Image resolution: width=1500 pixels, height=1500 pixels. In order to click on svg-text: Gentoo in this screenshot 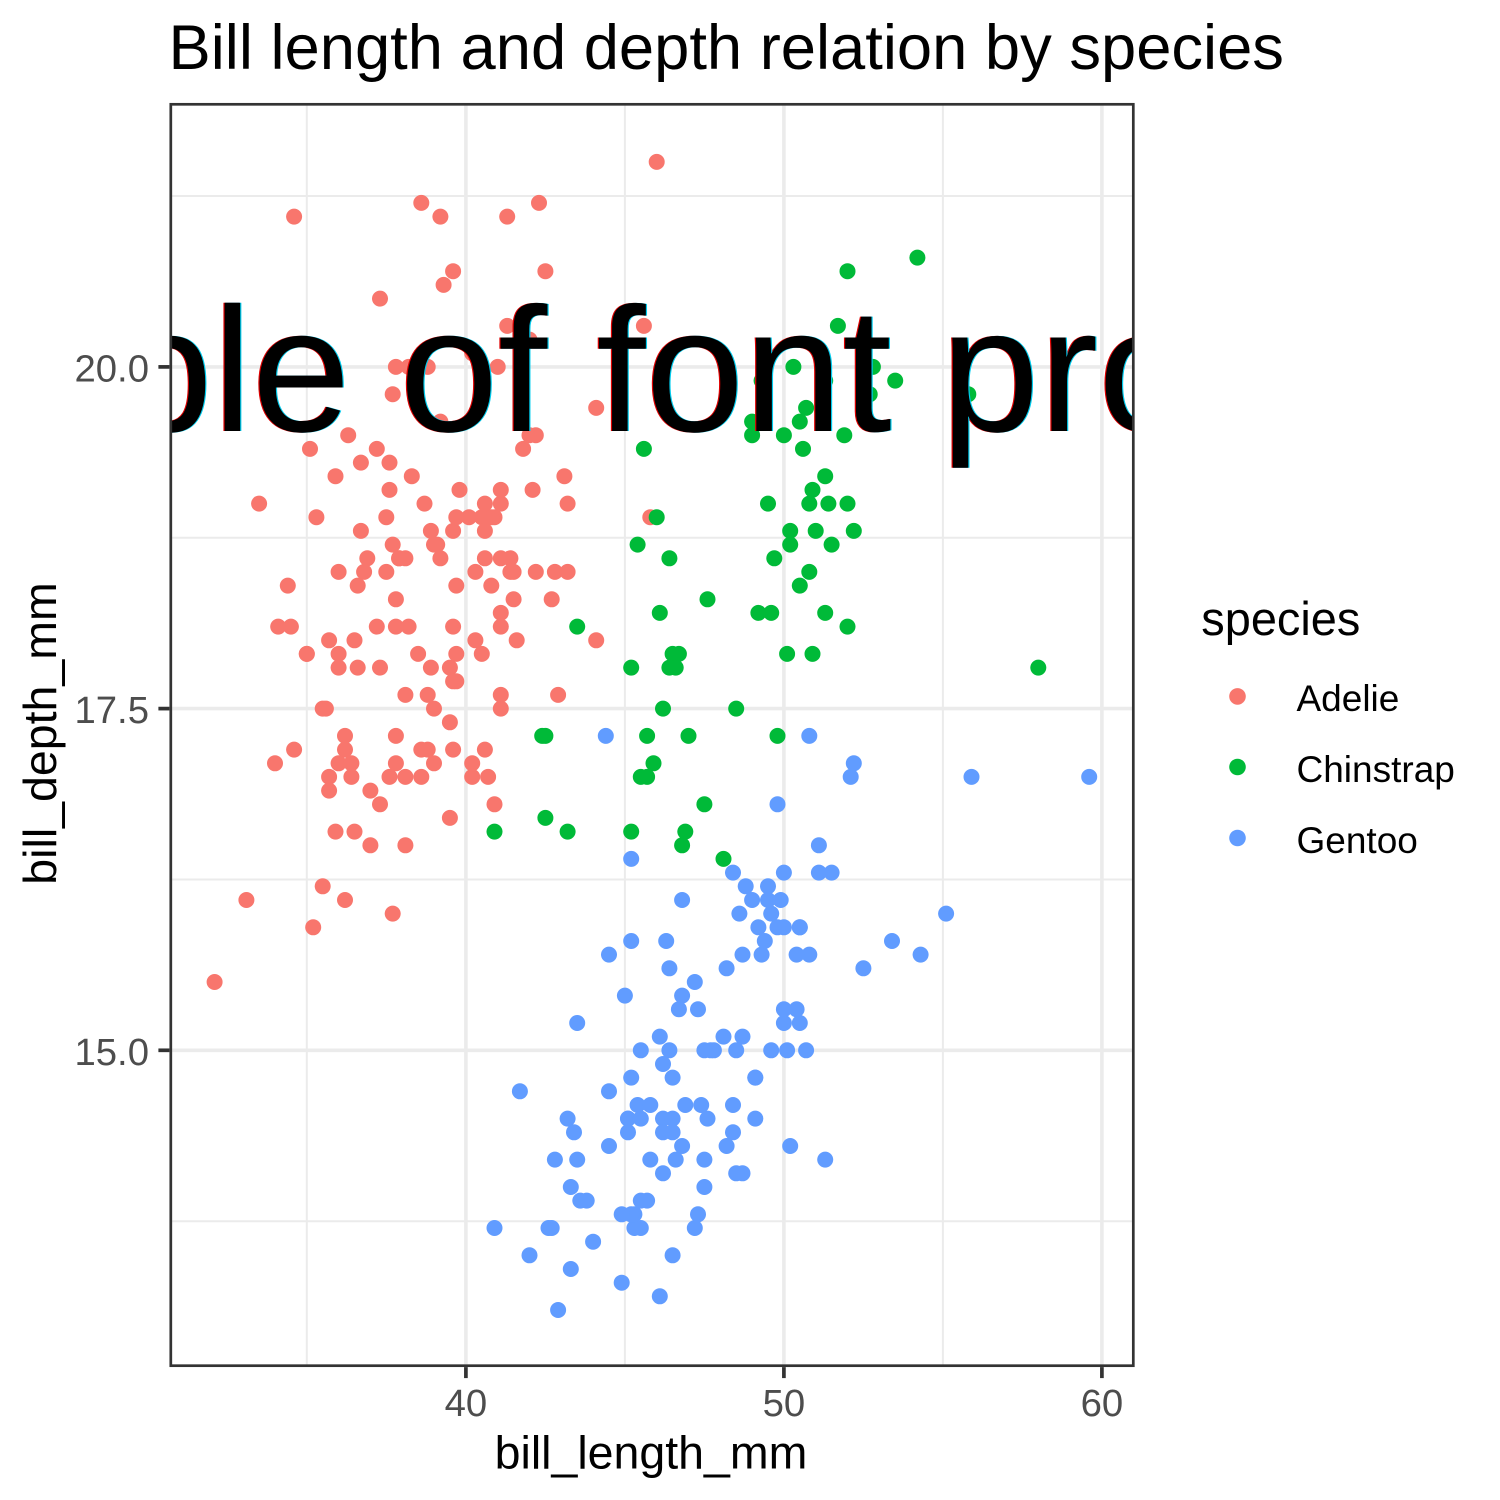, I will do `click(1357, 840)`.